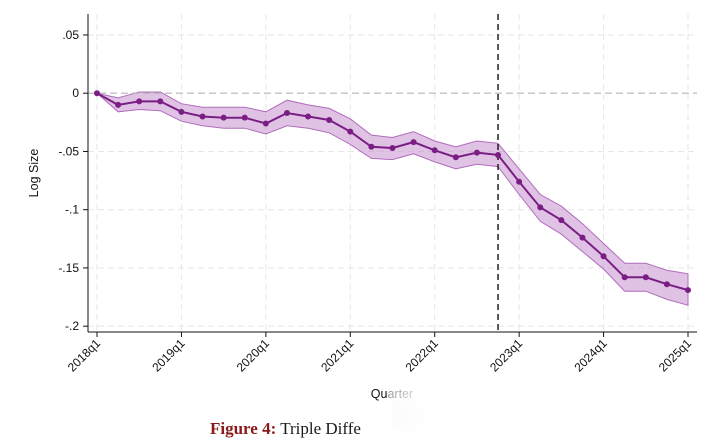 This screenshot has height=444, width=708. What do you see at coordinates (68, 268) in the screenshot?
I see `y-tick-label: -.15` at bounding box center [68, 268].